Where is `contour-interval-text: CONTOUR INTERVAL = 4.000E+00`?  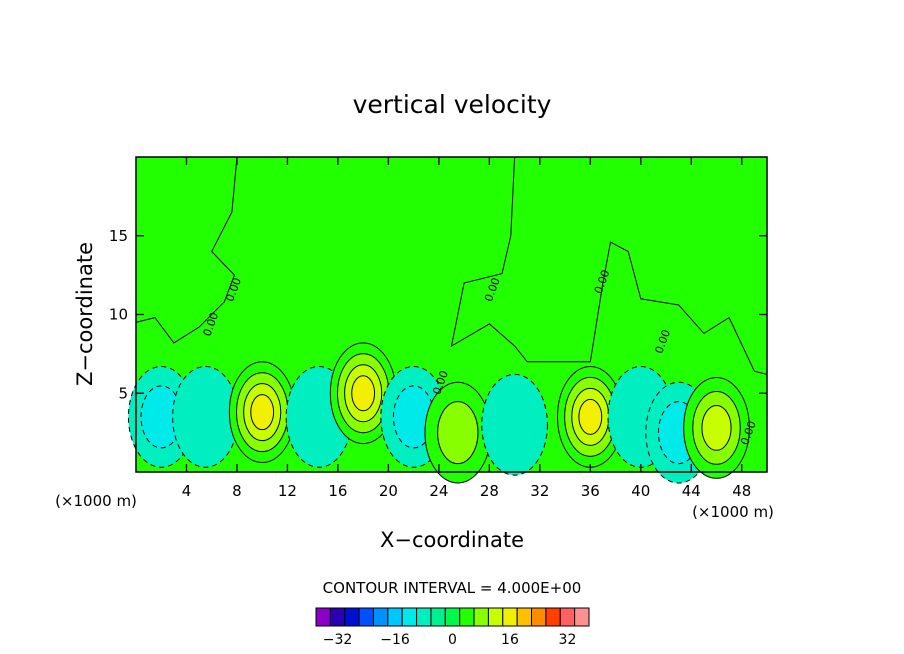
contour-interval-text: CONTOUR INTERVAL = 4.000E+00 is located at coordinates (452, 588).